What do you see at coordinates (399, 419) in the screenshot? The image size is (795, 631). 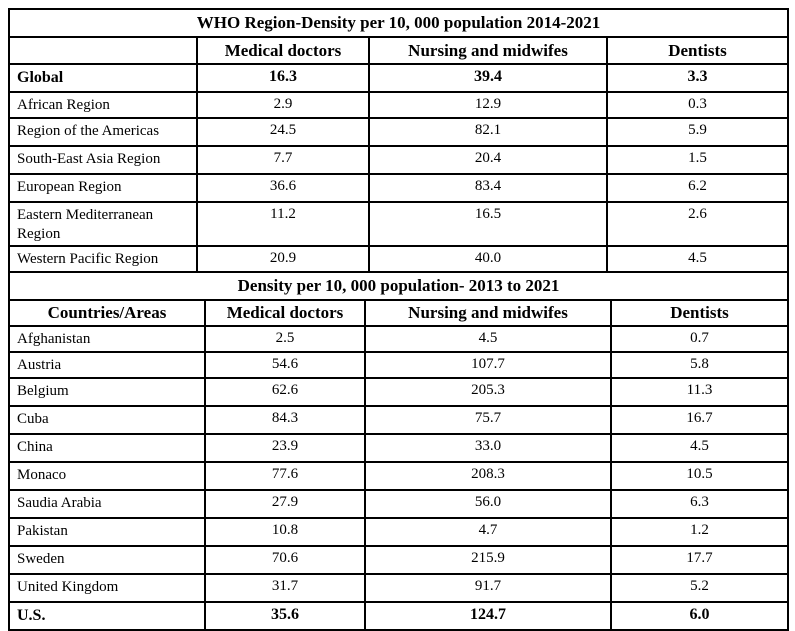 I see `table-row: Cuba 84.3 75.7 16.7` at bounding box center [399, 419].